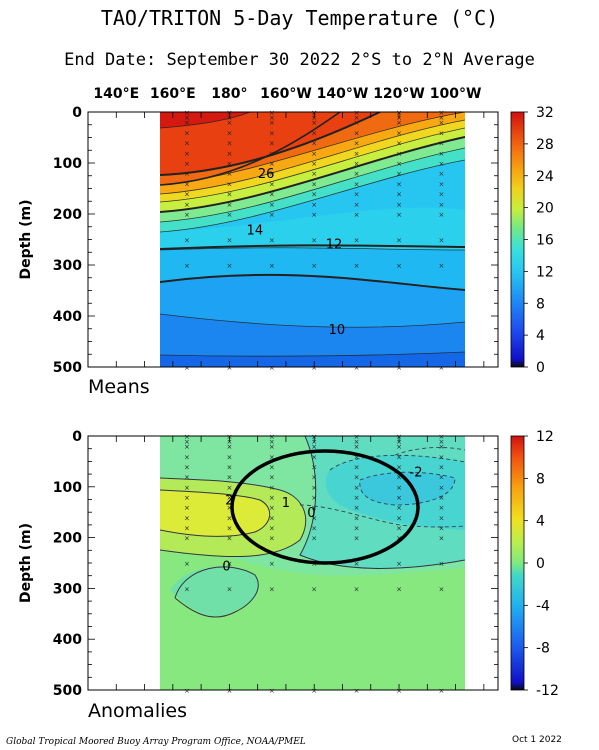 This screenshot has height=750, width=599. What do you see at coordinates (543, 606) in the screenshot?
I see `colorbar-tick-label: -4` at bounding box center [543, 606].